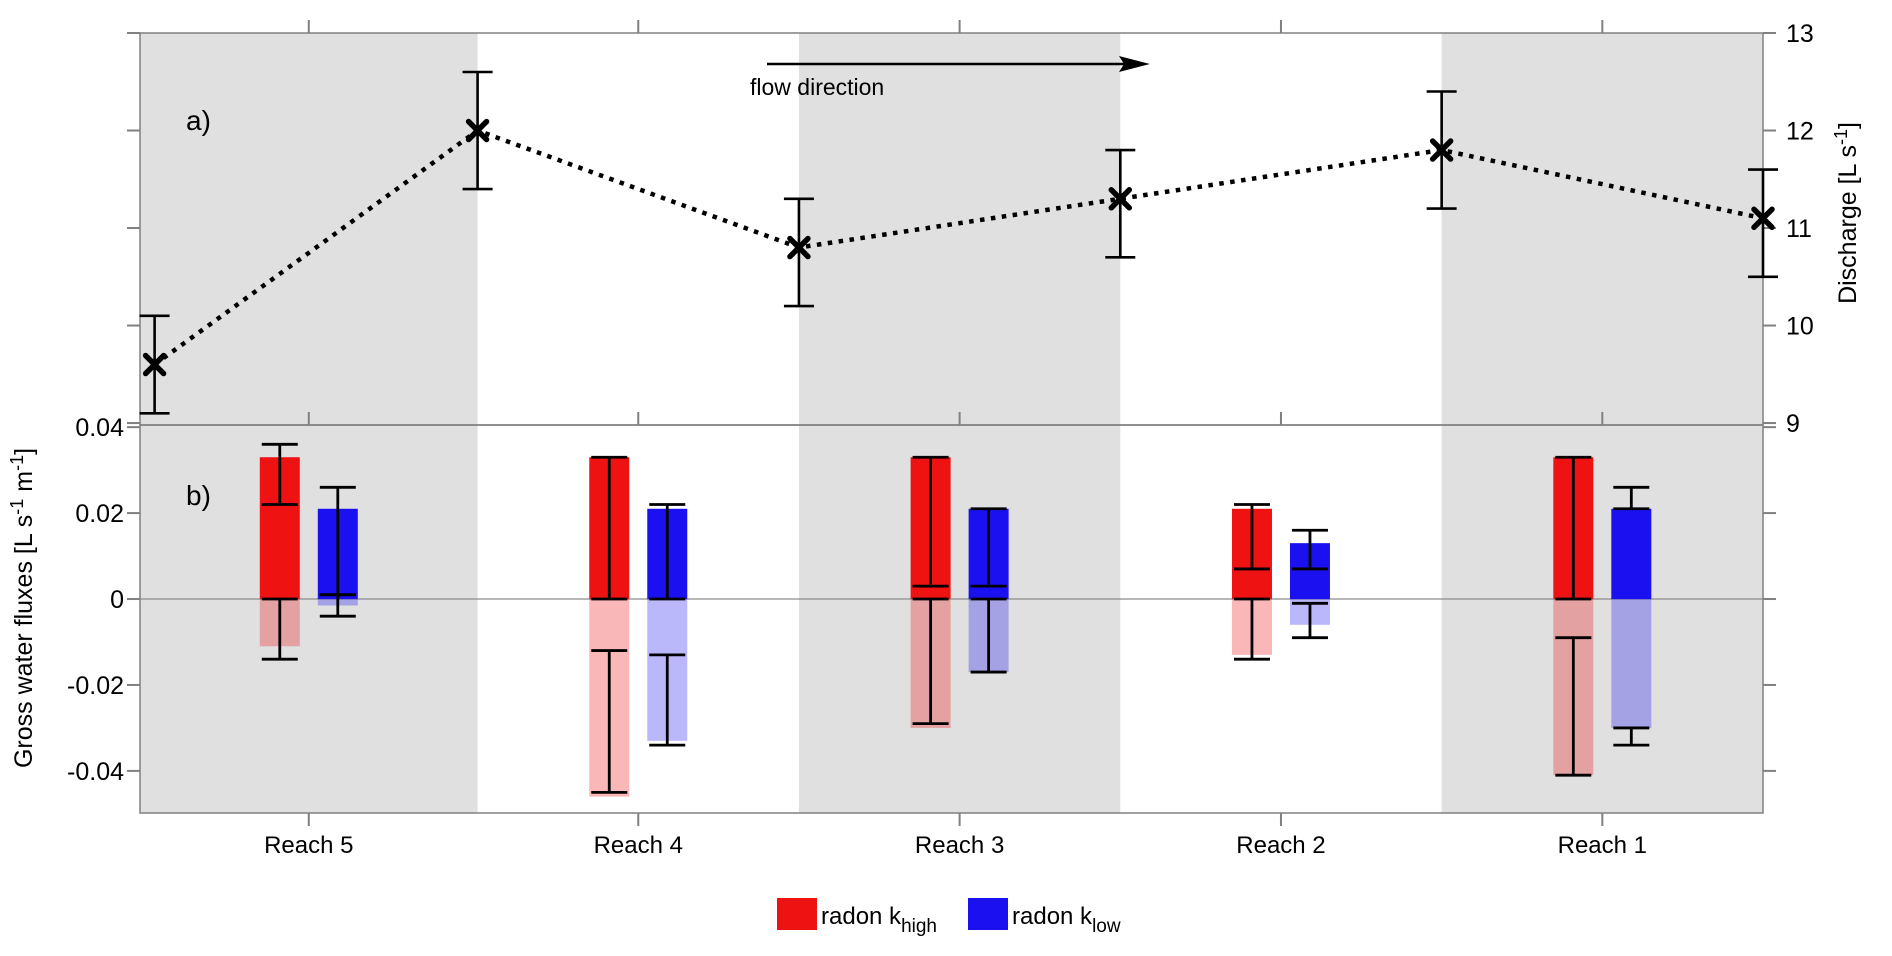 The width and height of the screenshot is (1892, 956). What do you see at coordinates (117, 600) in the screenshot?
I see `flux-ytick-label: 0` at bounding box center [117, 600].